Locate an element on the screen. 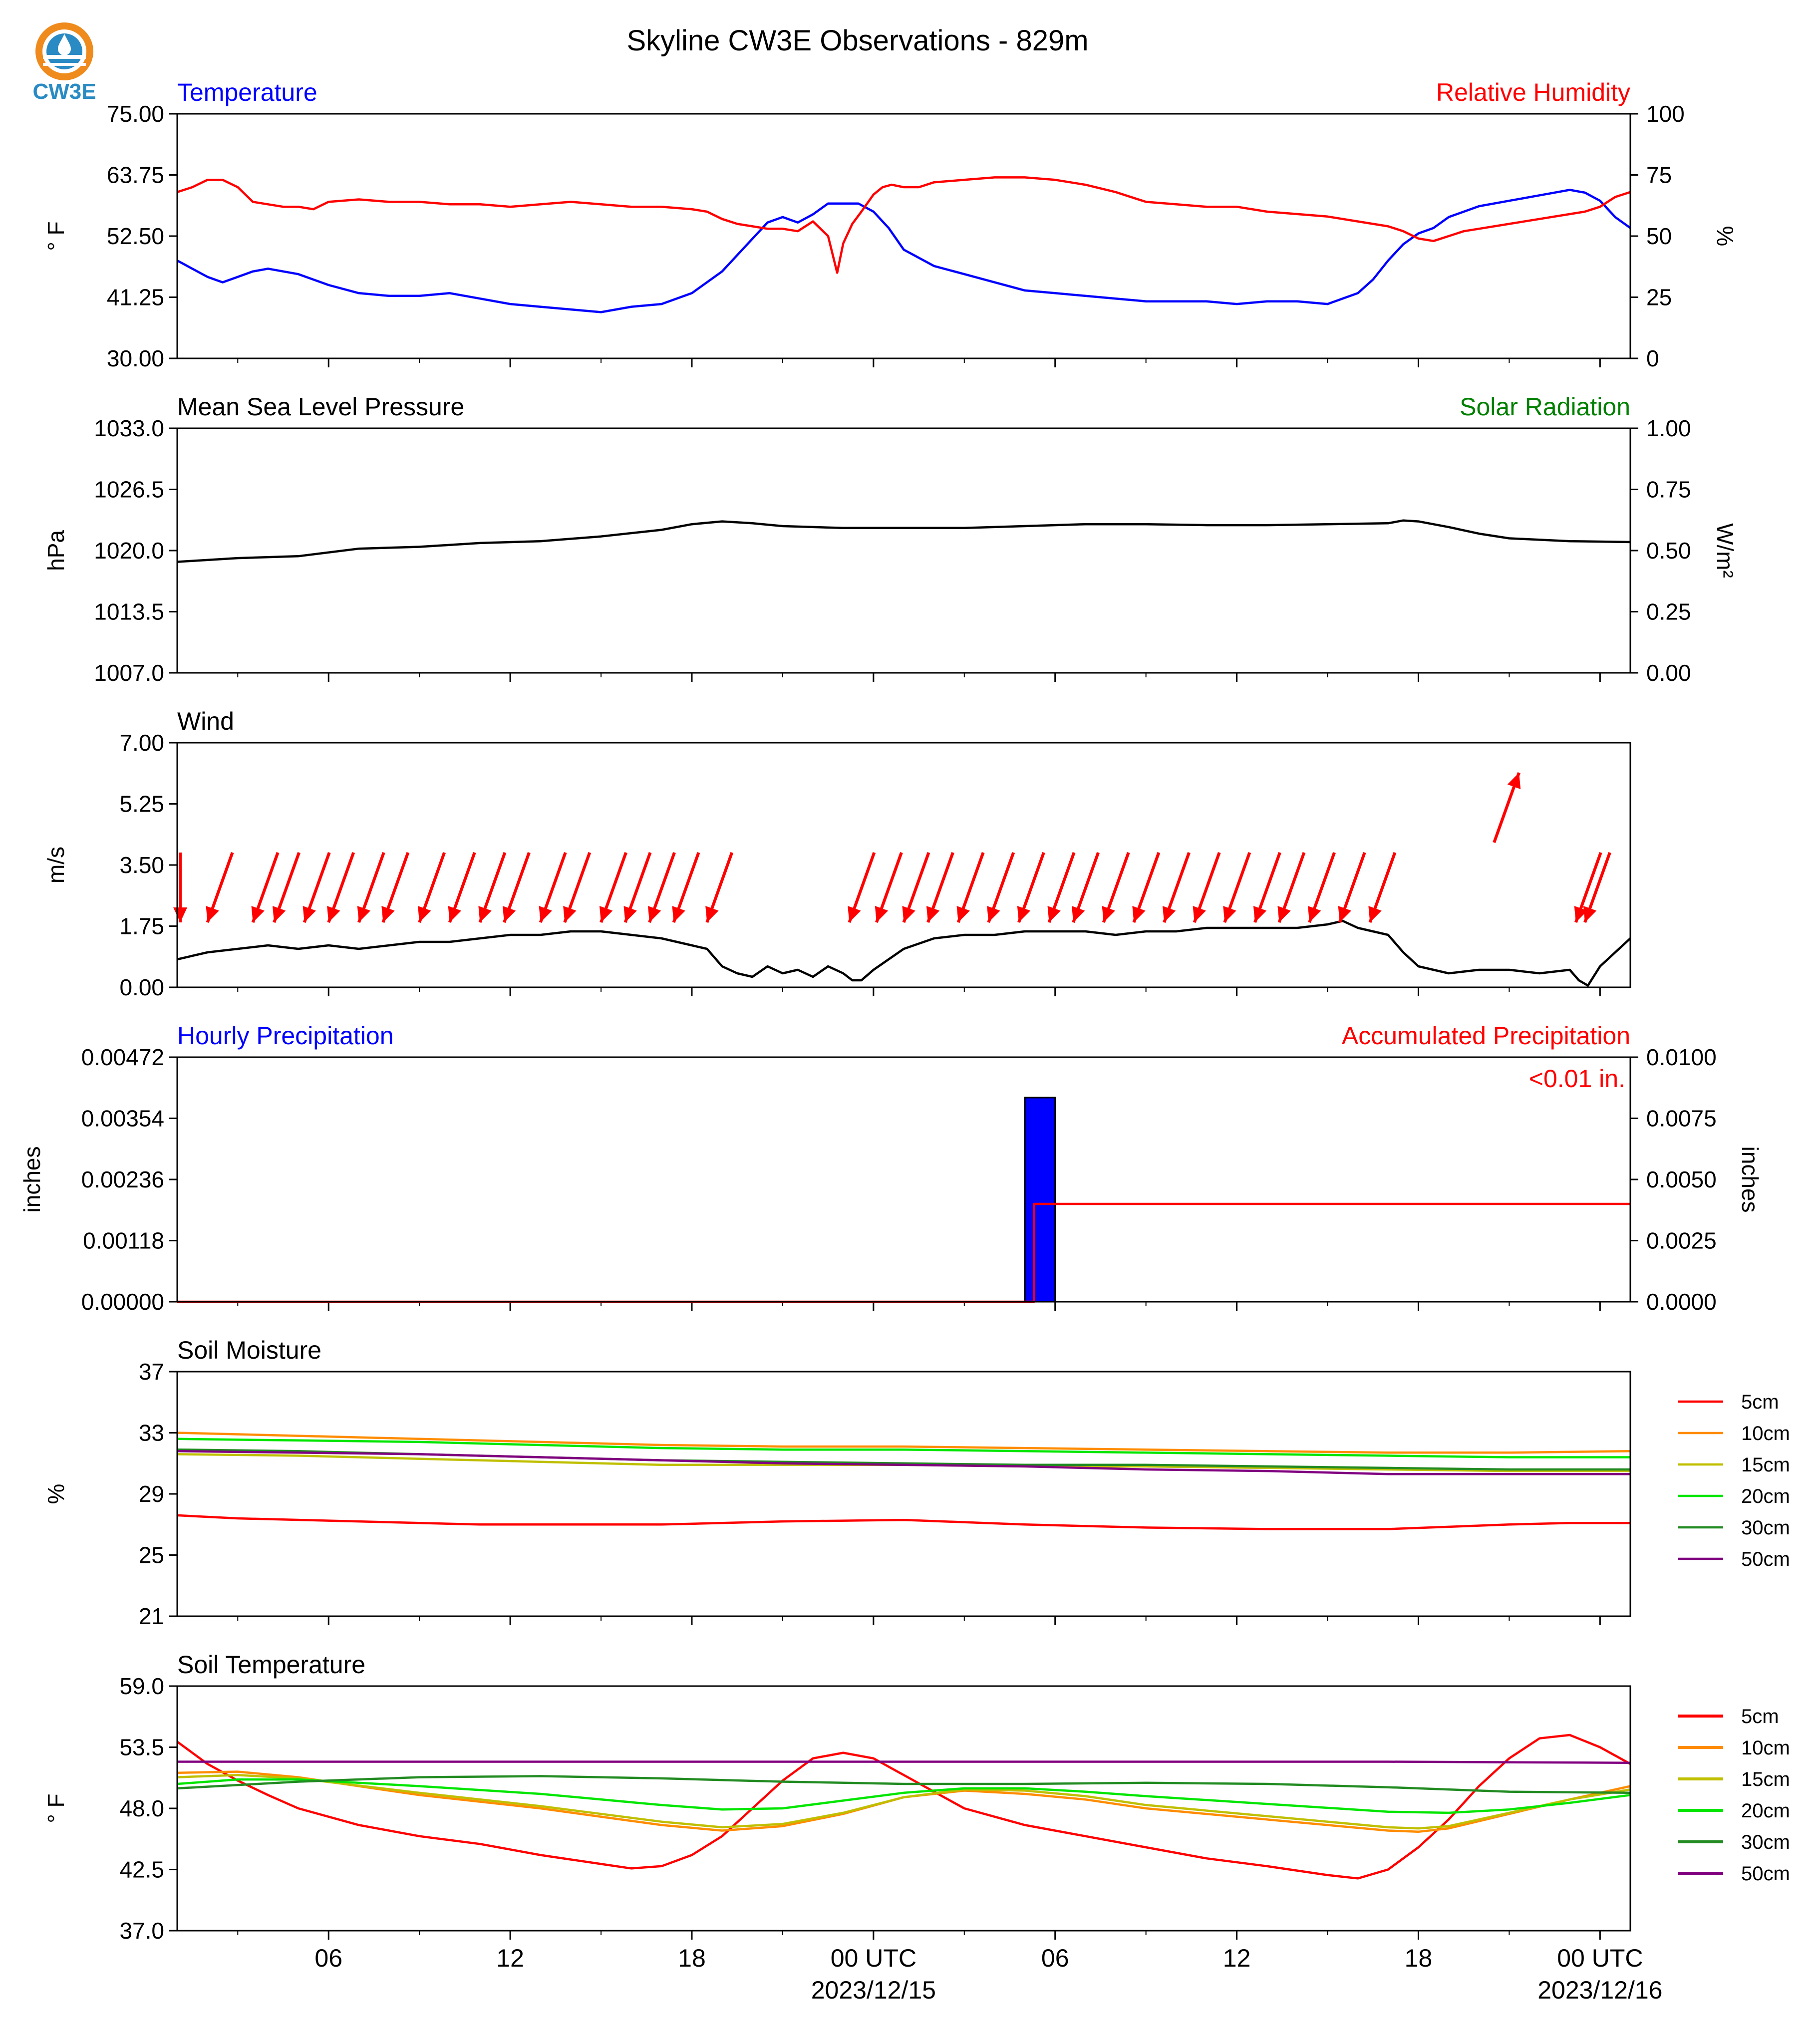 This screenshot has height=2028, width=1820. y-tick-label: 1026.5 is located at coordinates (129, 490).